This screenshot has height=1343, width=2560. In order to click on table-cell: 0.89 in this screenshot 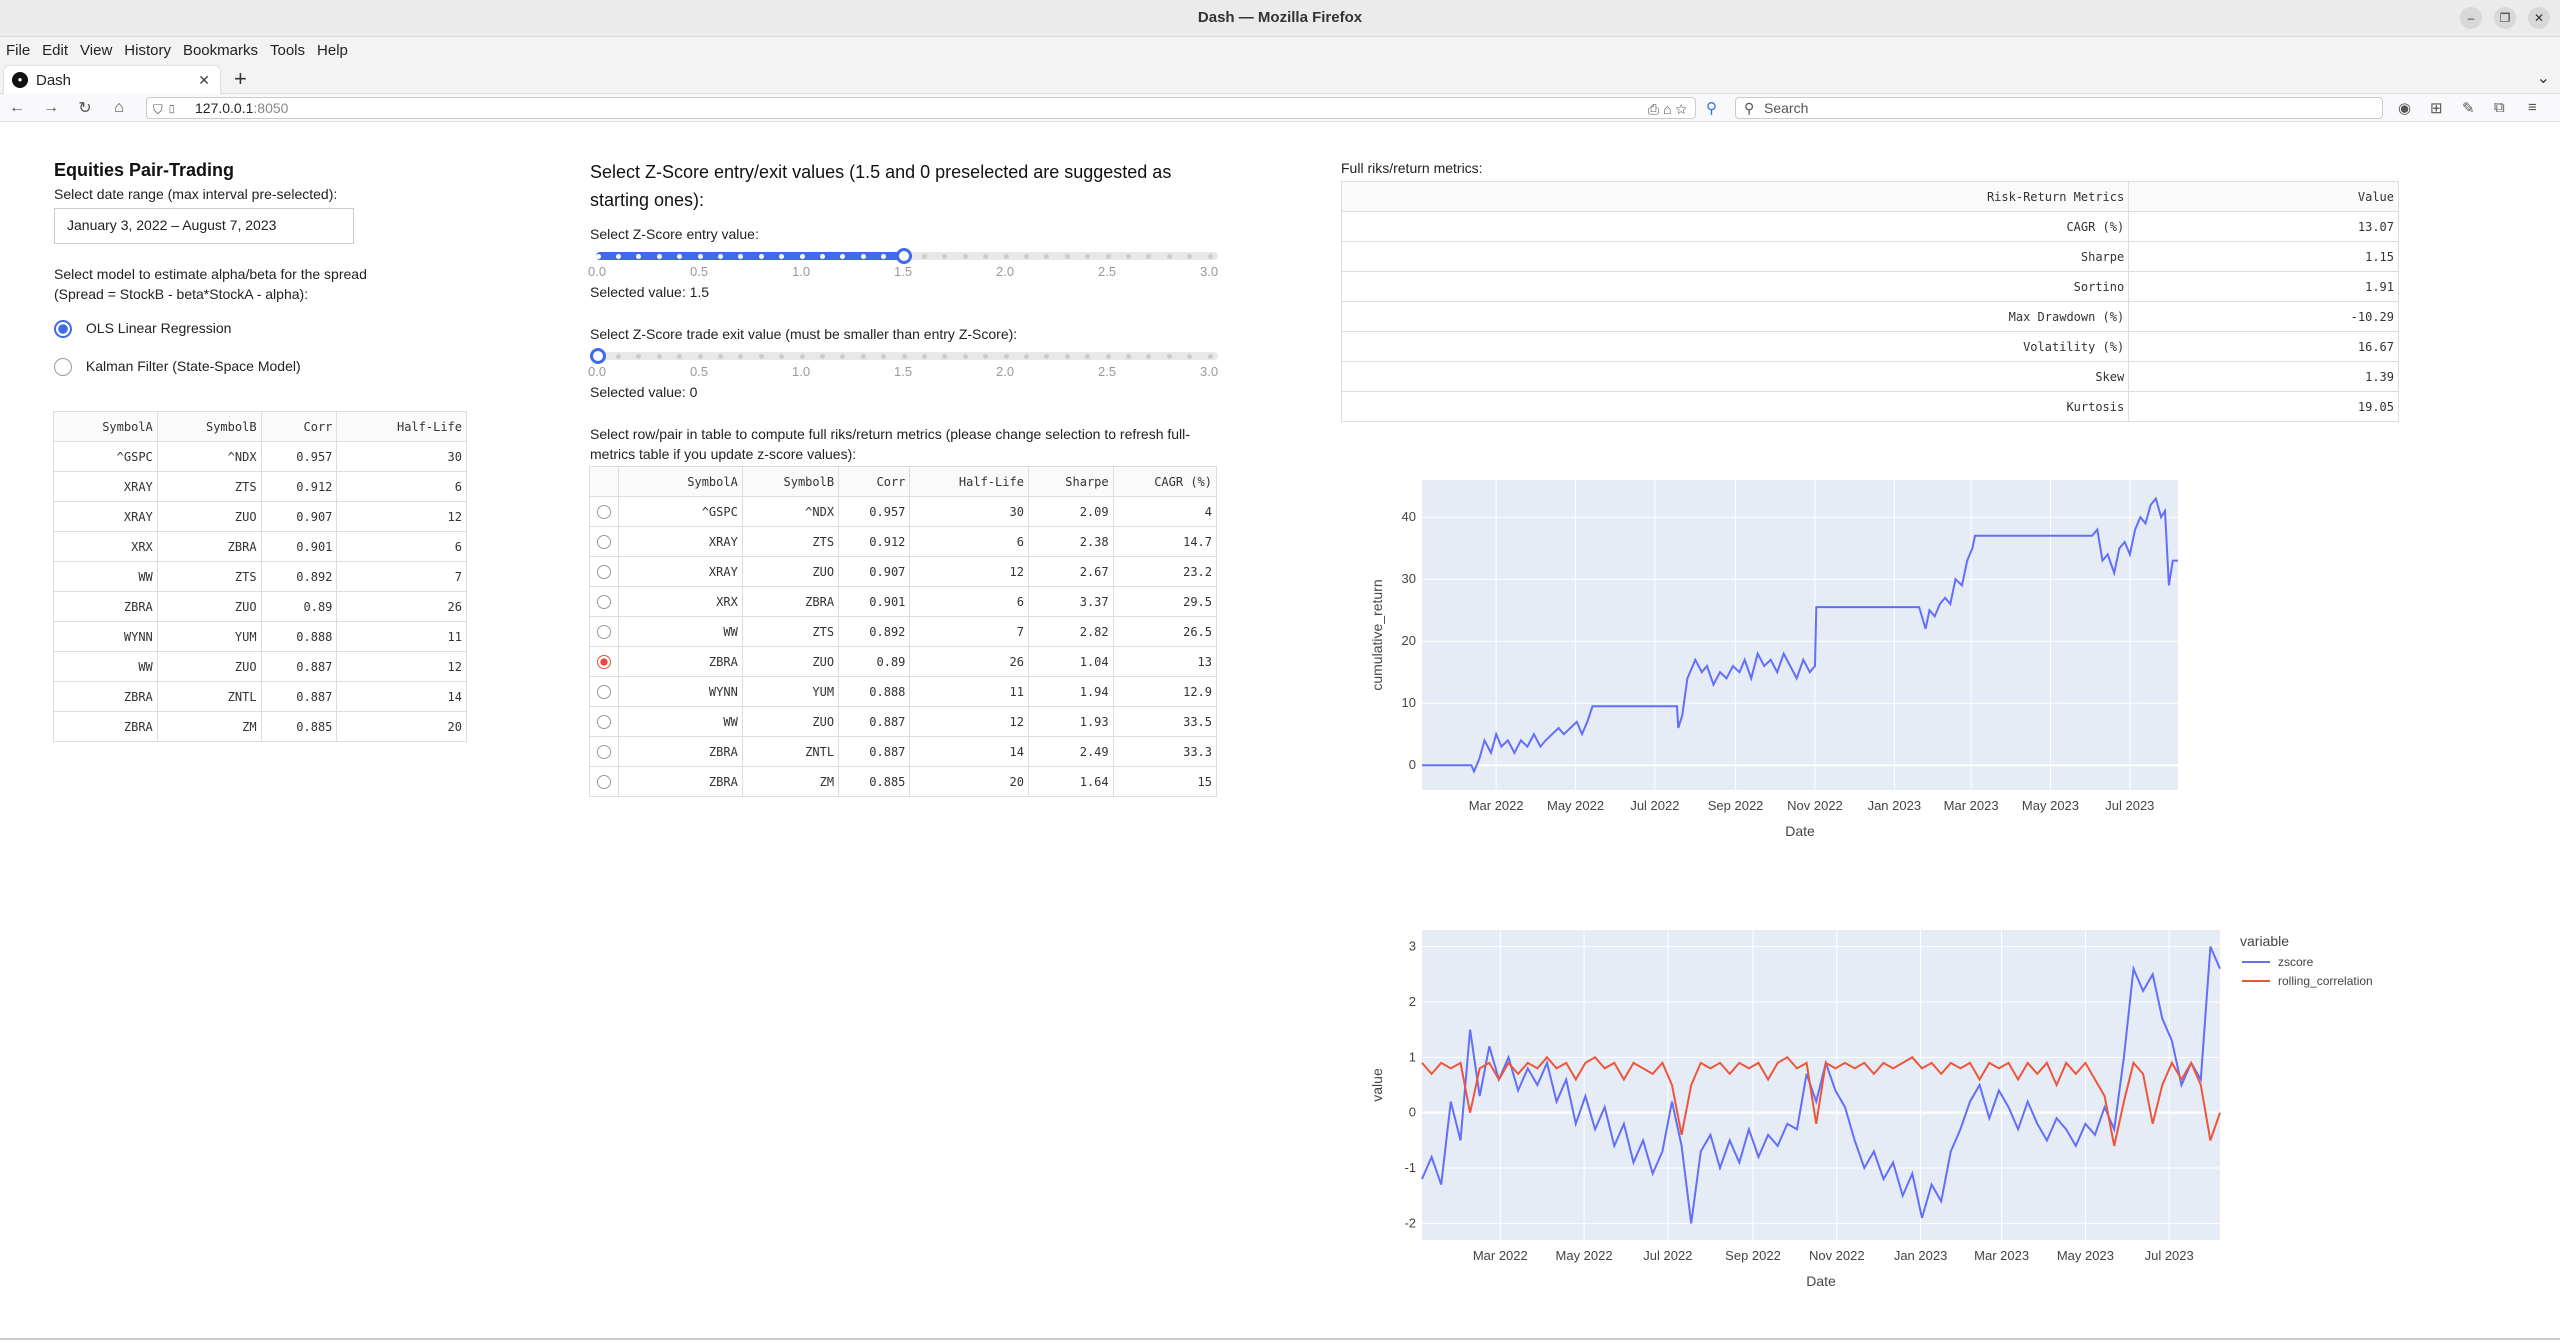, I will do `click(874, 661)`.